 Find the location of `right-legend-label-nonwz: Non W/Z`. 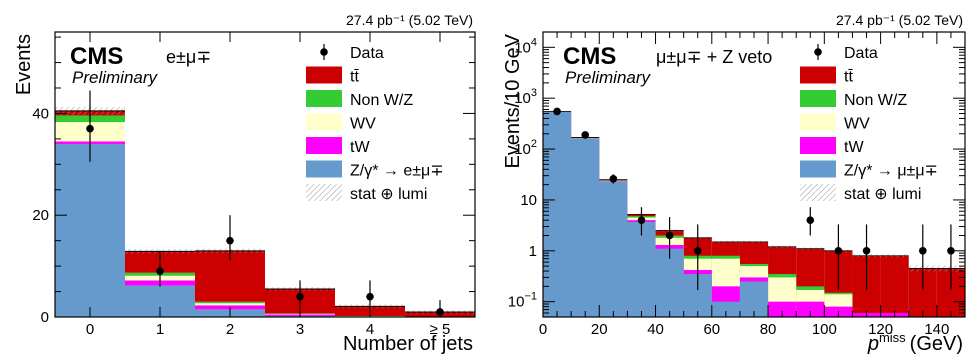

right-legend-label-nonwz: Non W/Z is located at coordinates (875, 100).